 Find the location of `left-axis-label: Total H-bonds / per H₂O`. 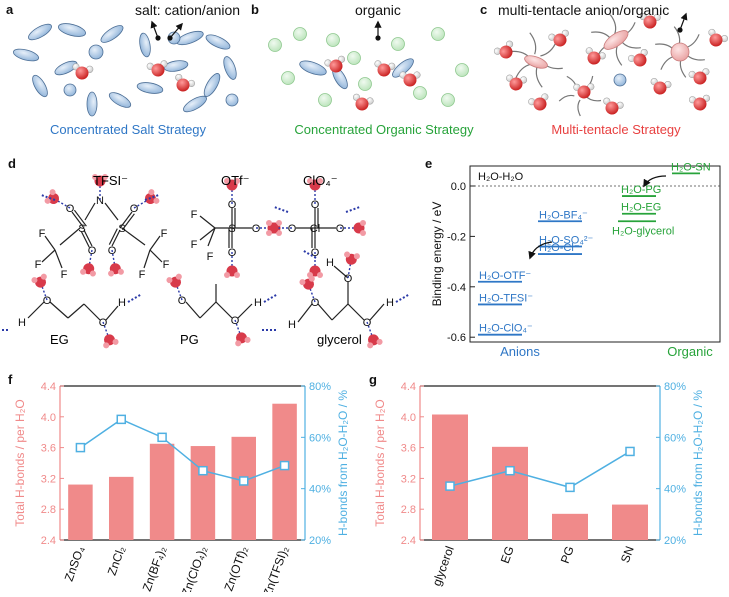

left-axis-label: Total H-bonds / per H₂O is located at coordinates (380, 462).